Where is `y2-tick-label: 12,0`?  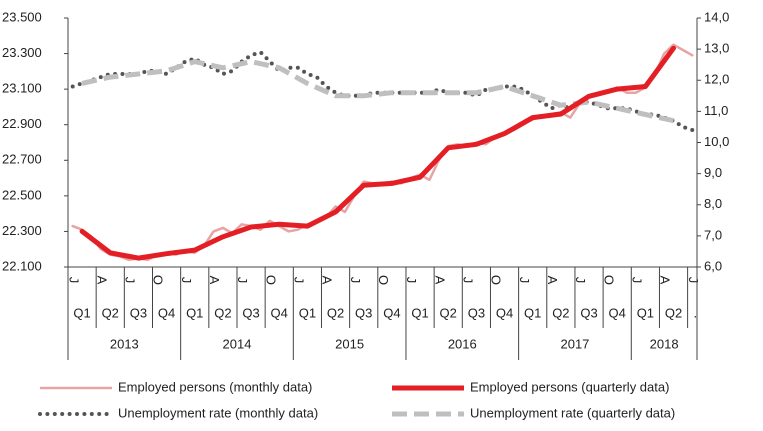 y2-tick-label: 12,0 is located at coordinates (716, 79).